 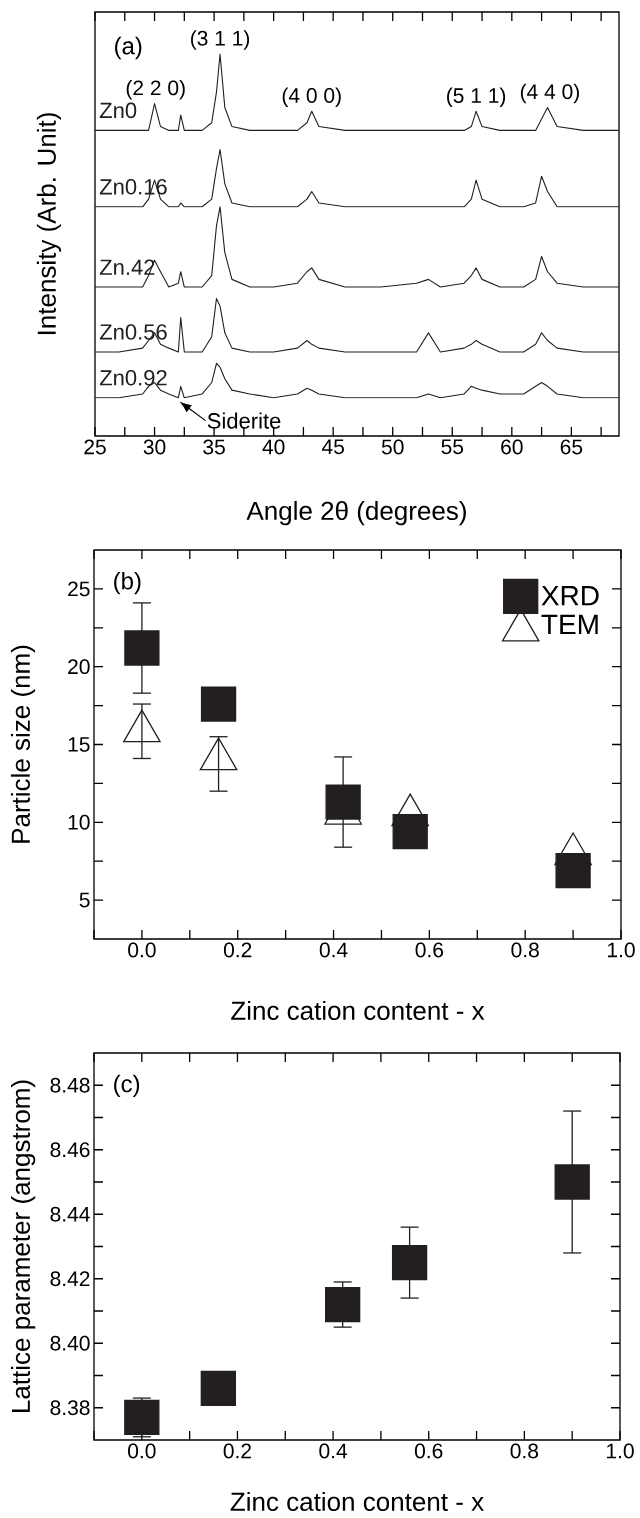 I want to click on x-axis-title: Angle 2θ (degrees), so click(x=356, y=513).